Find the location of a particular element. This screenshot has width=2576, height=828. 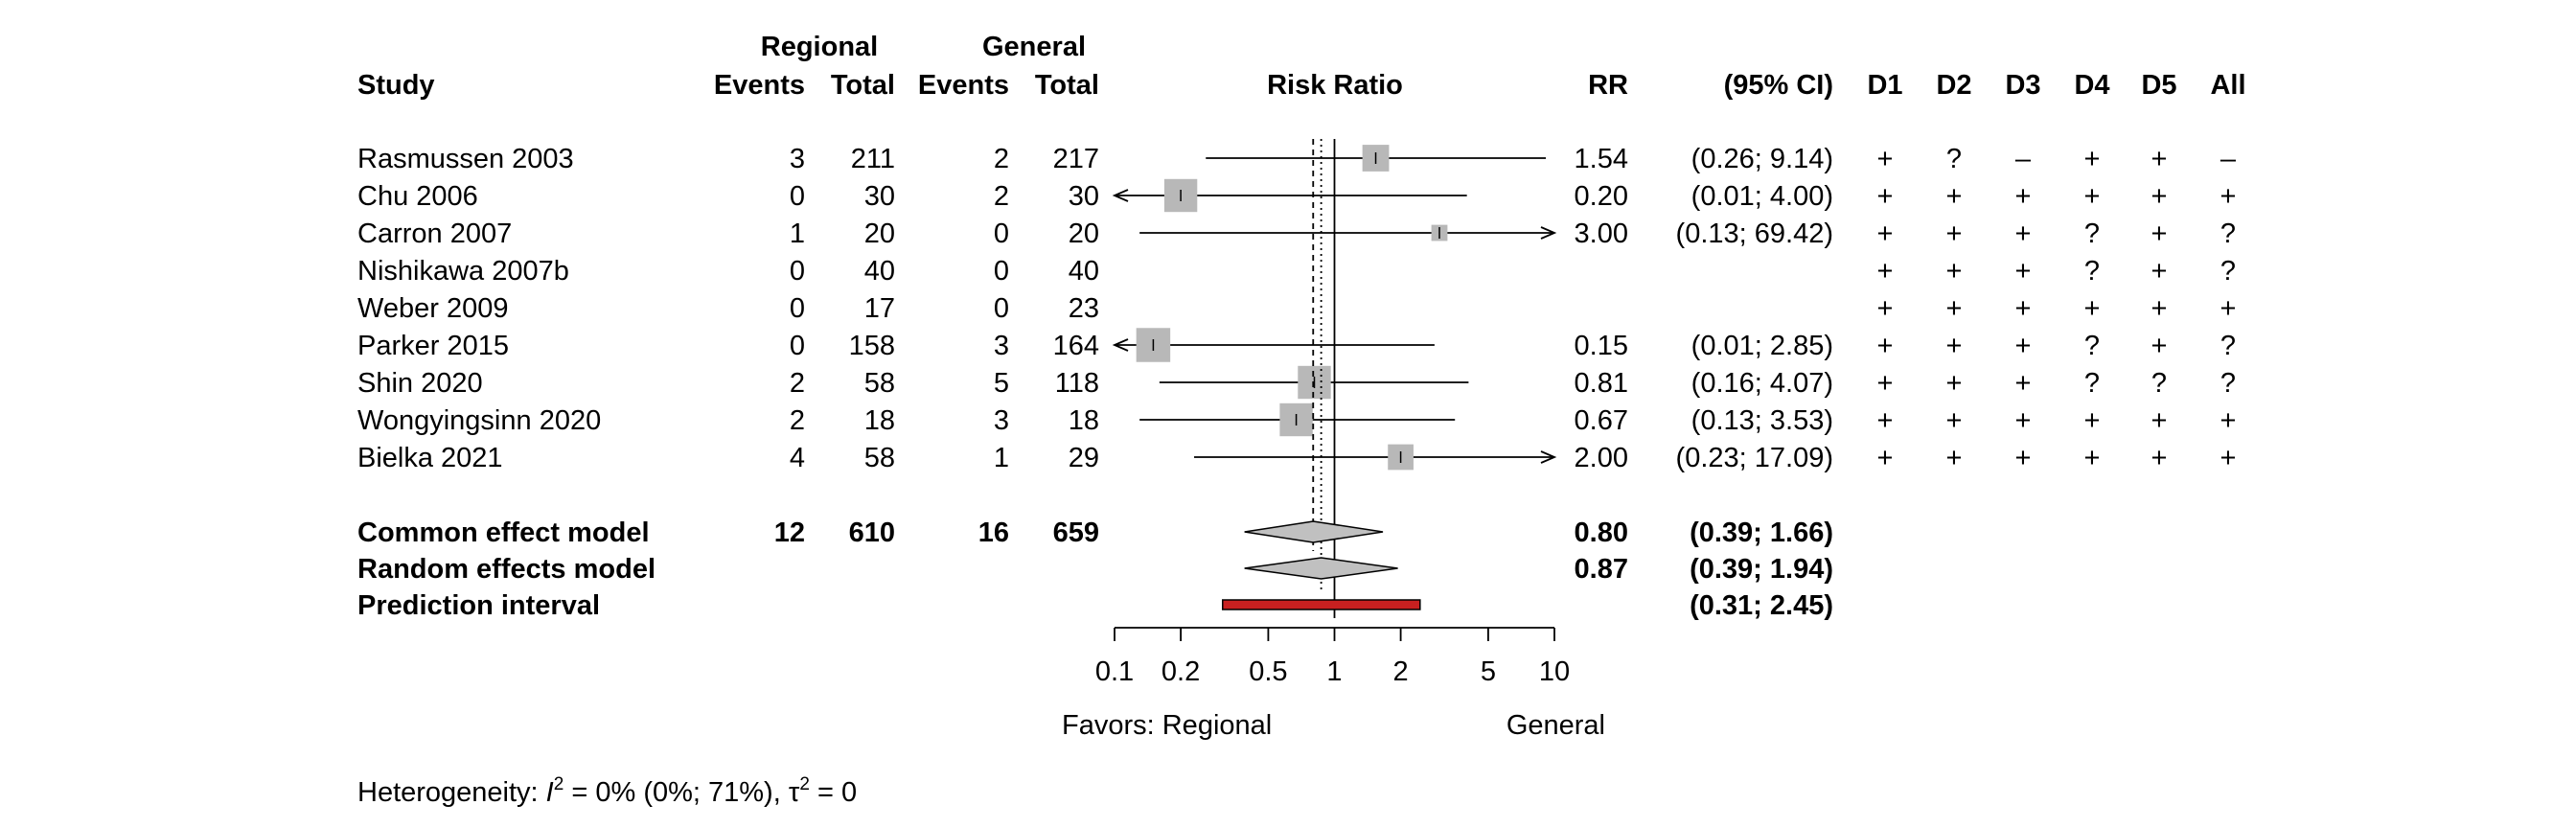

total-general: 118 is located at coordinates (1077, 383).